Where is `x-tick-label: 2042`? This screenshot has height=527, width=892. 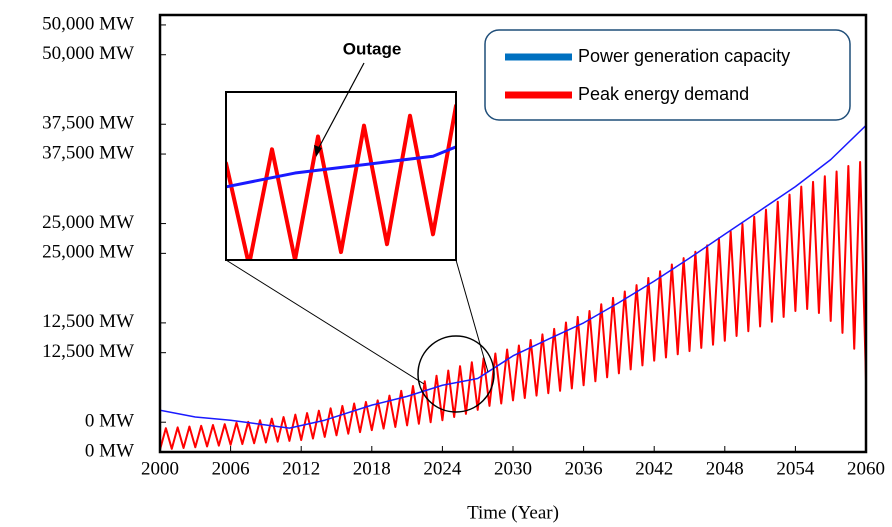 x-tick-label: 2042 is located at coordinates (654, 468).